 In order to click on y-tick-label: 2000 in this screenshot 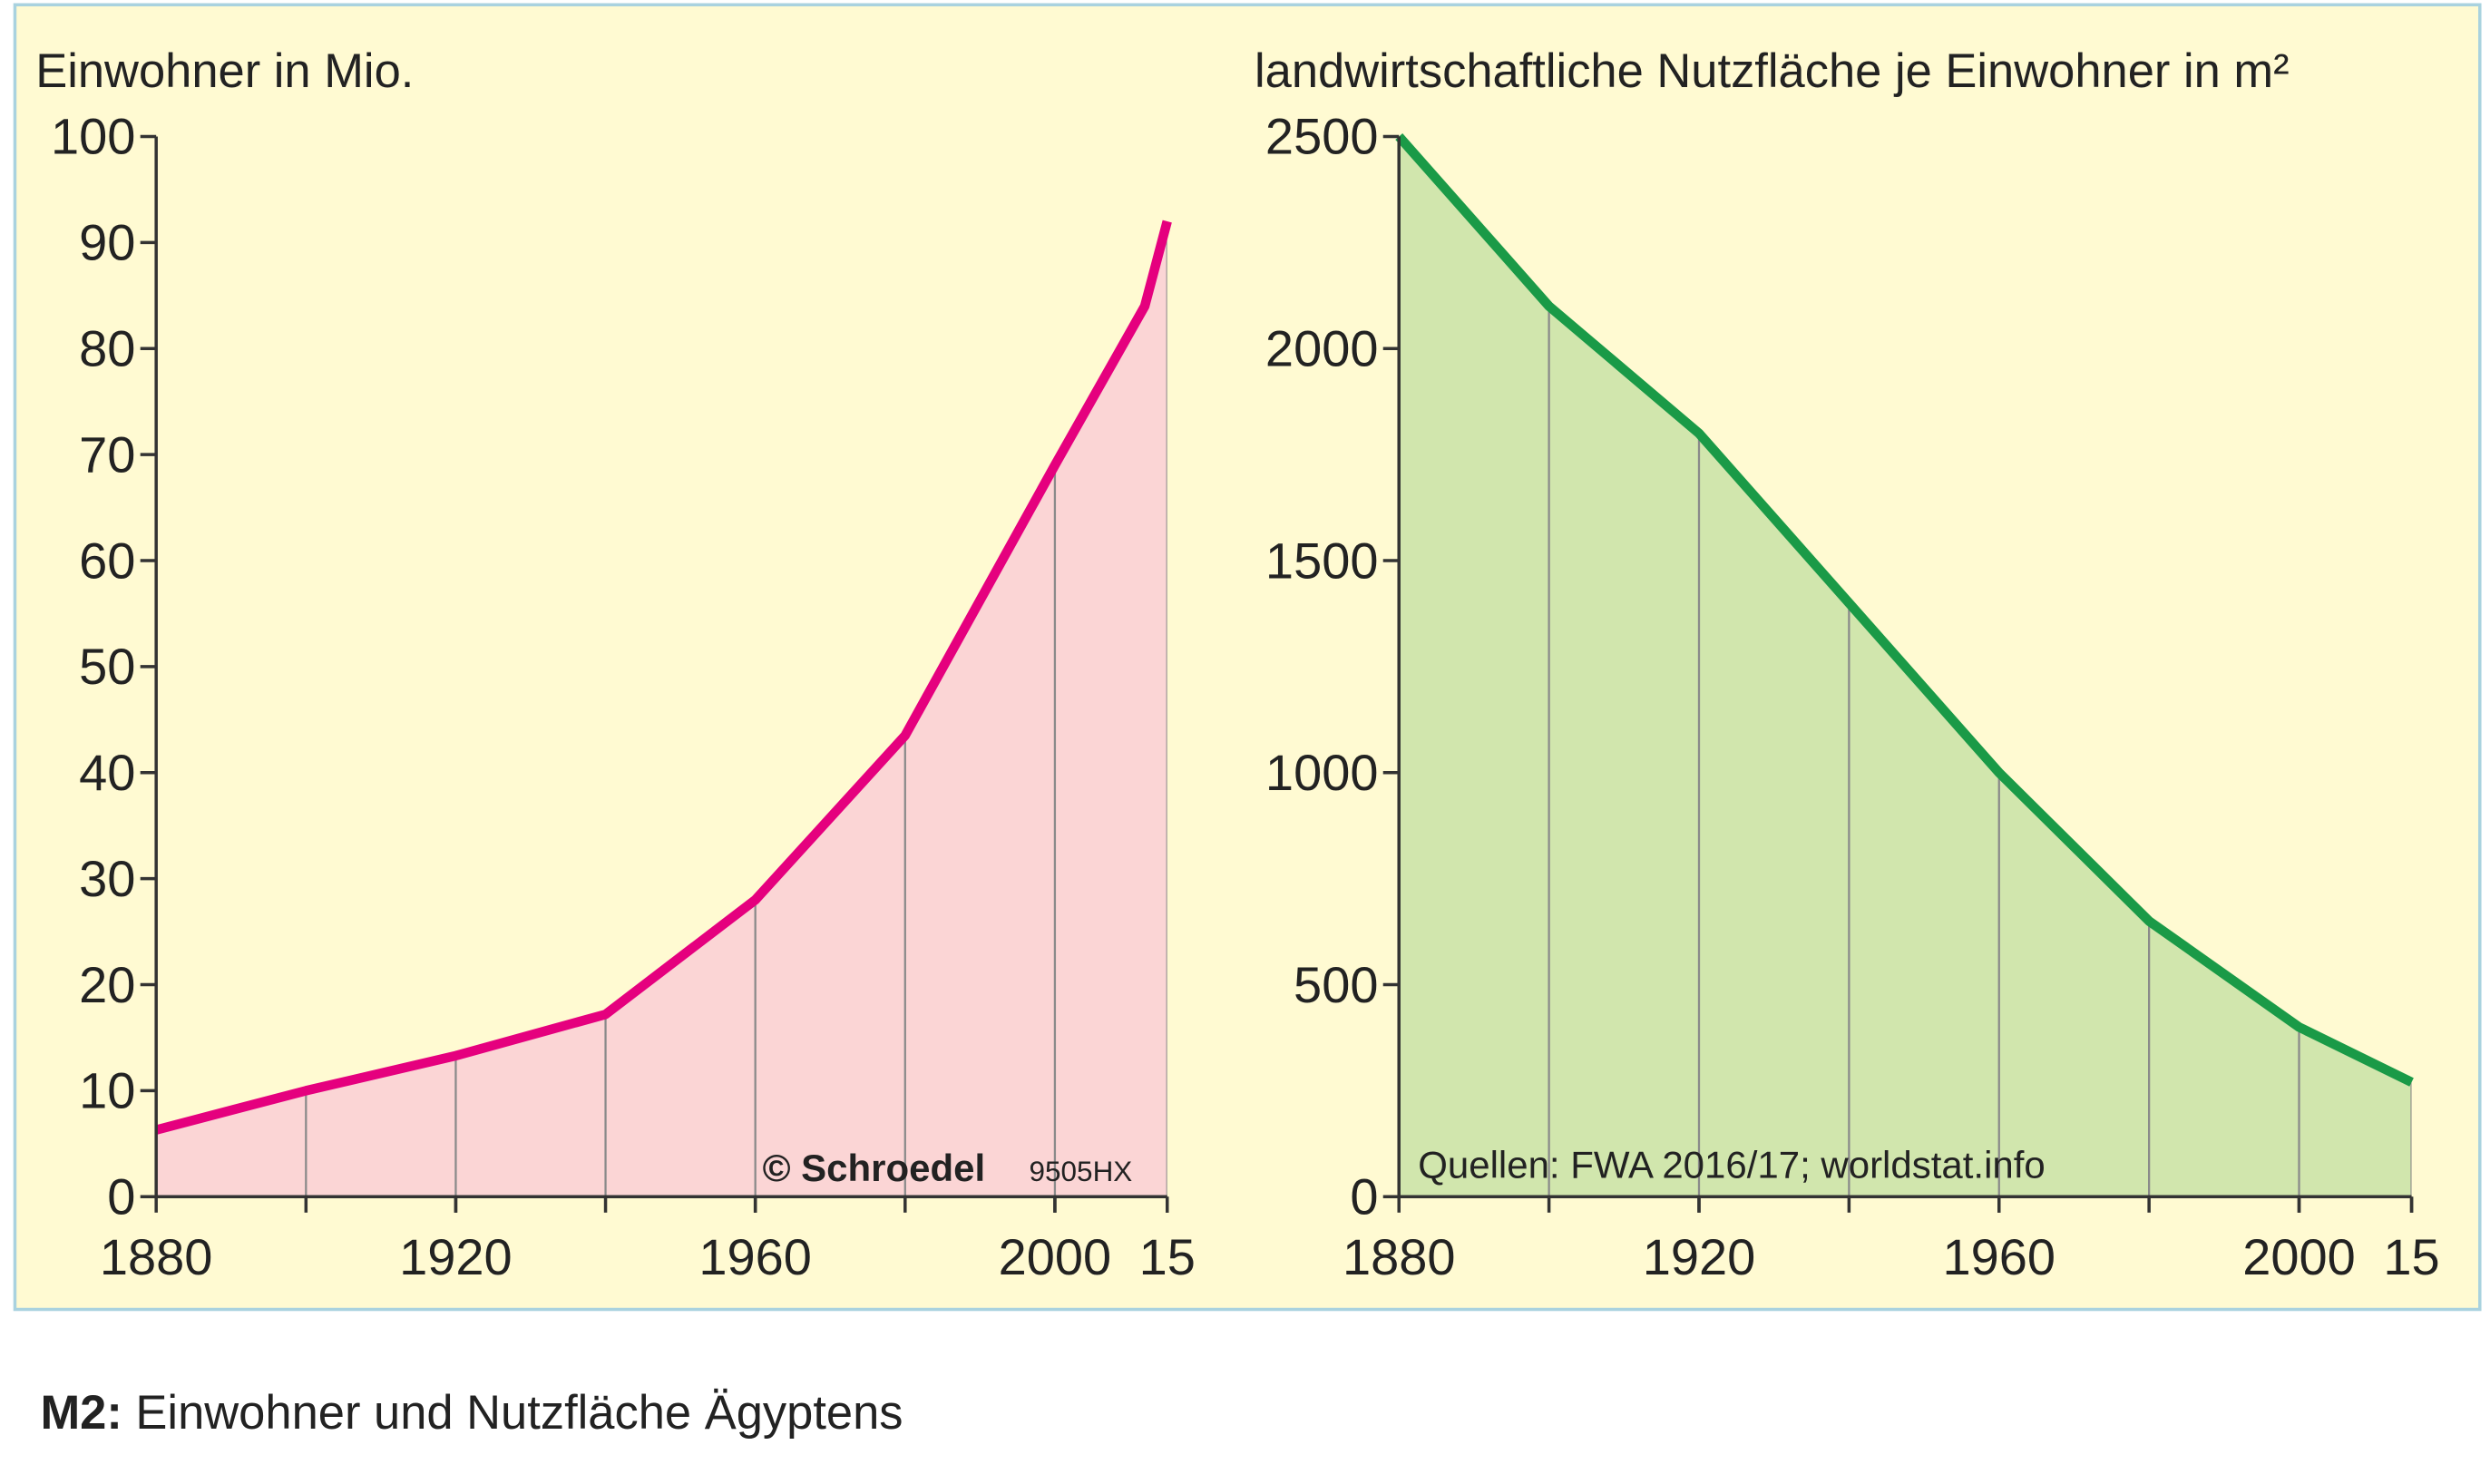, I will do `click(1322, 347)`.